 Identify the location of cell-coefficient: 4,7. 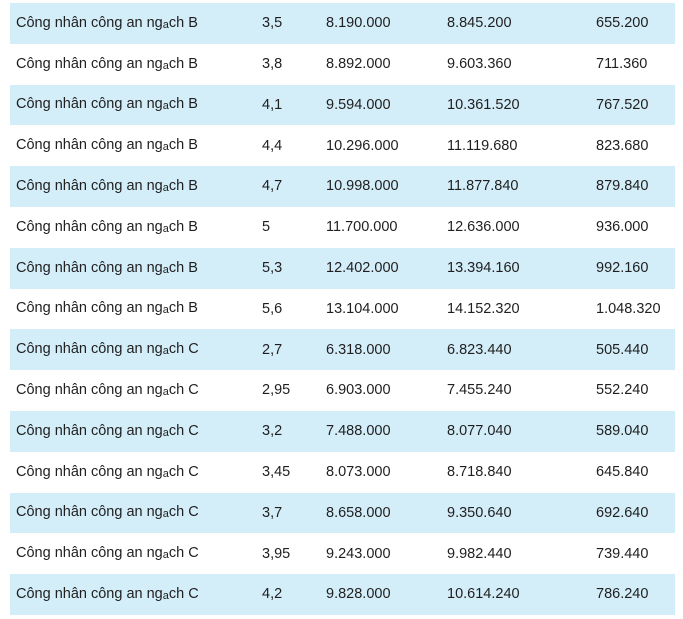
(272, 186).